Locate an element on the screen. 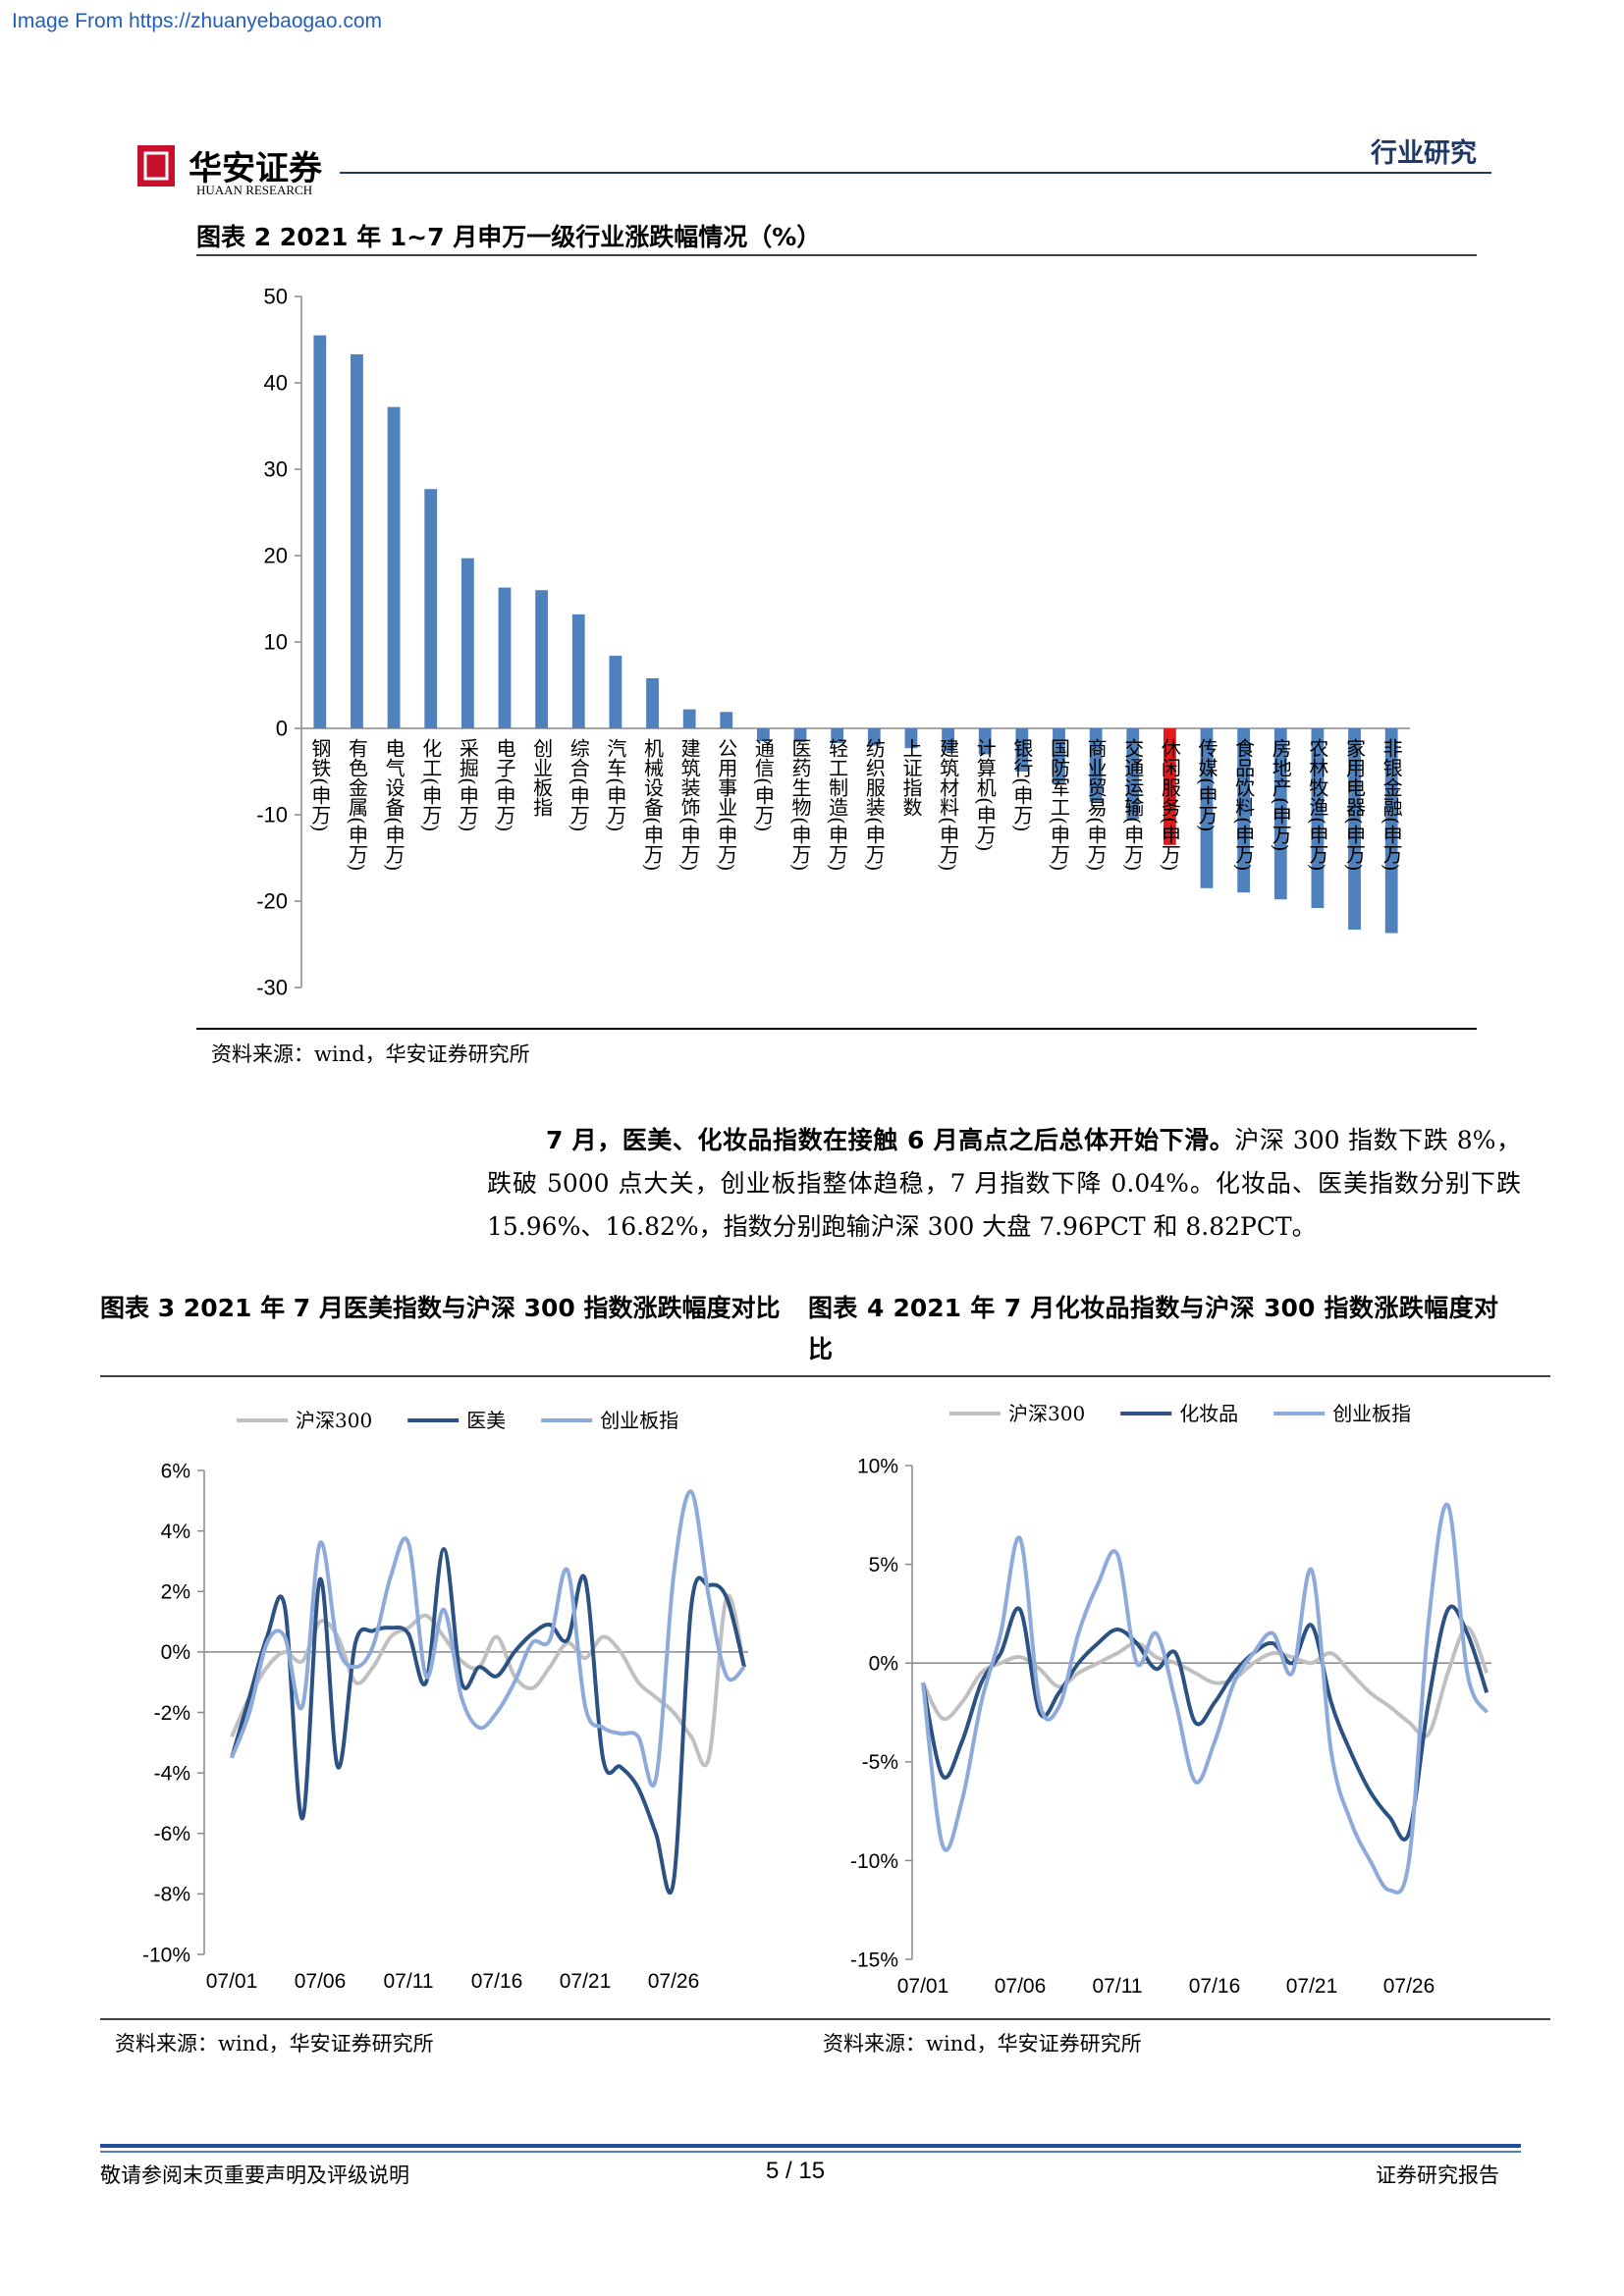 The height and width of the screenshot is (2296, 1624). x-tick-label: 非银金融(申万) is located at coordinates (1391, 805).